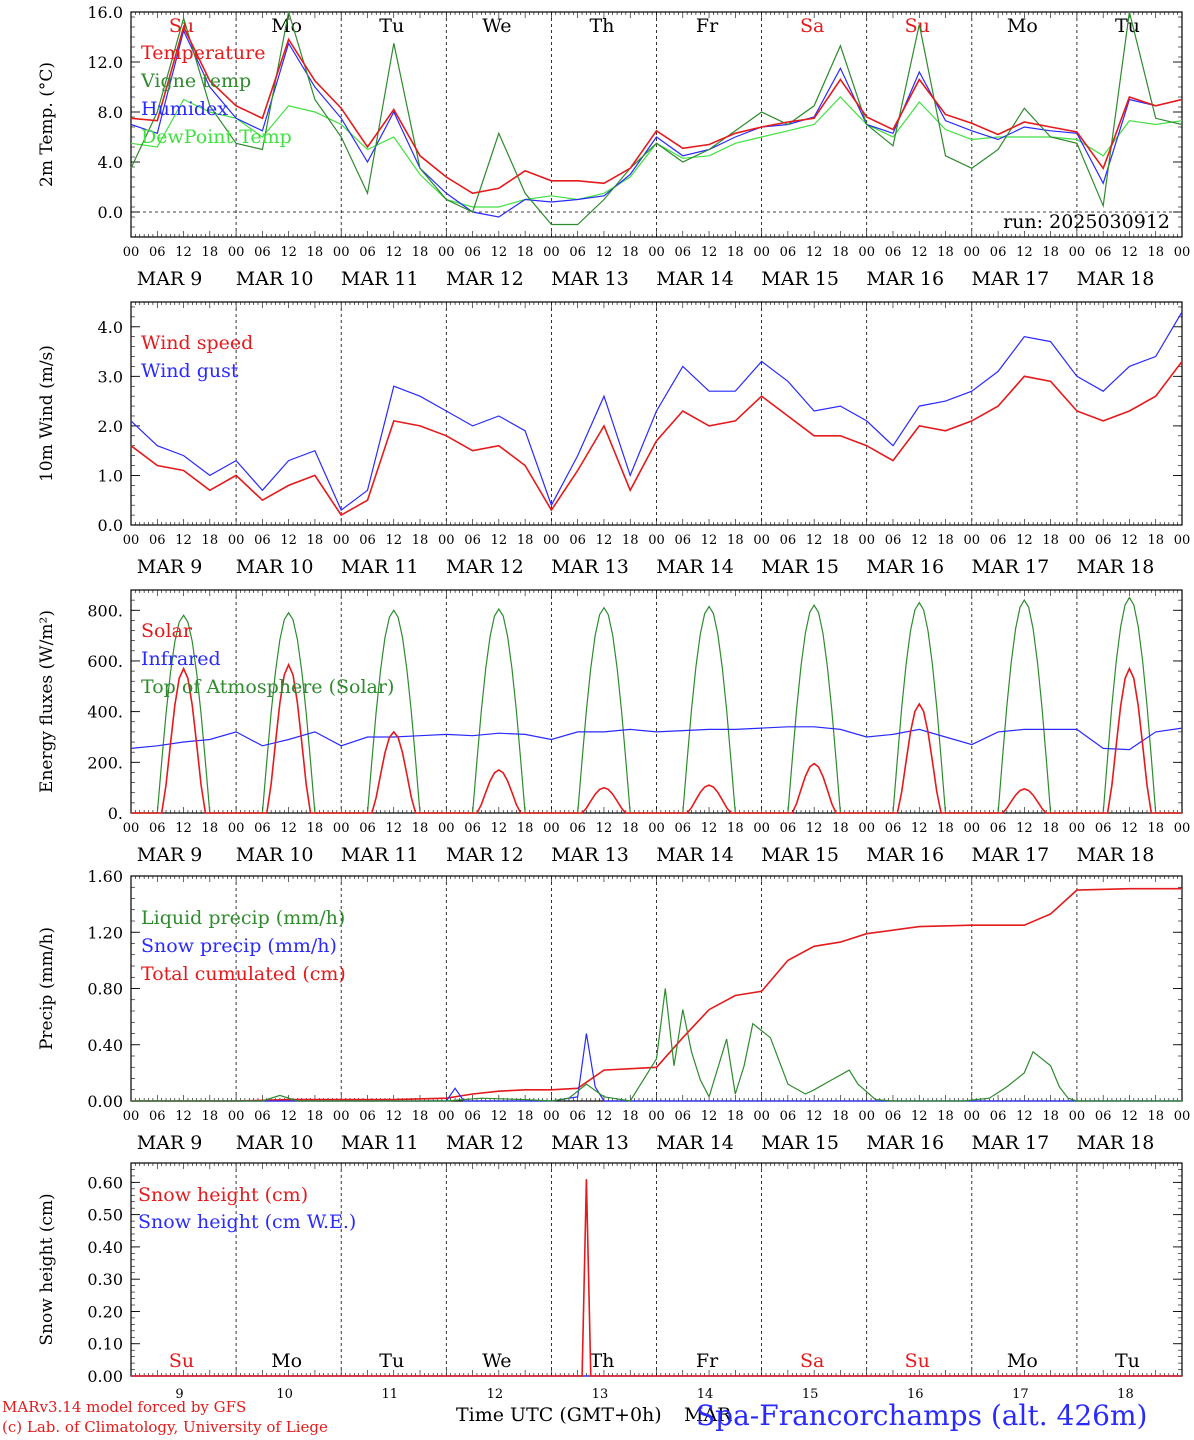  Describe the element at coordinates (105, 12) in the screenshot. I see `y-tick-label: 16.0` at that location.